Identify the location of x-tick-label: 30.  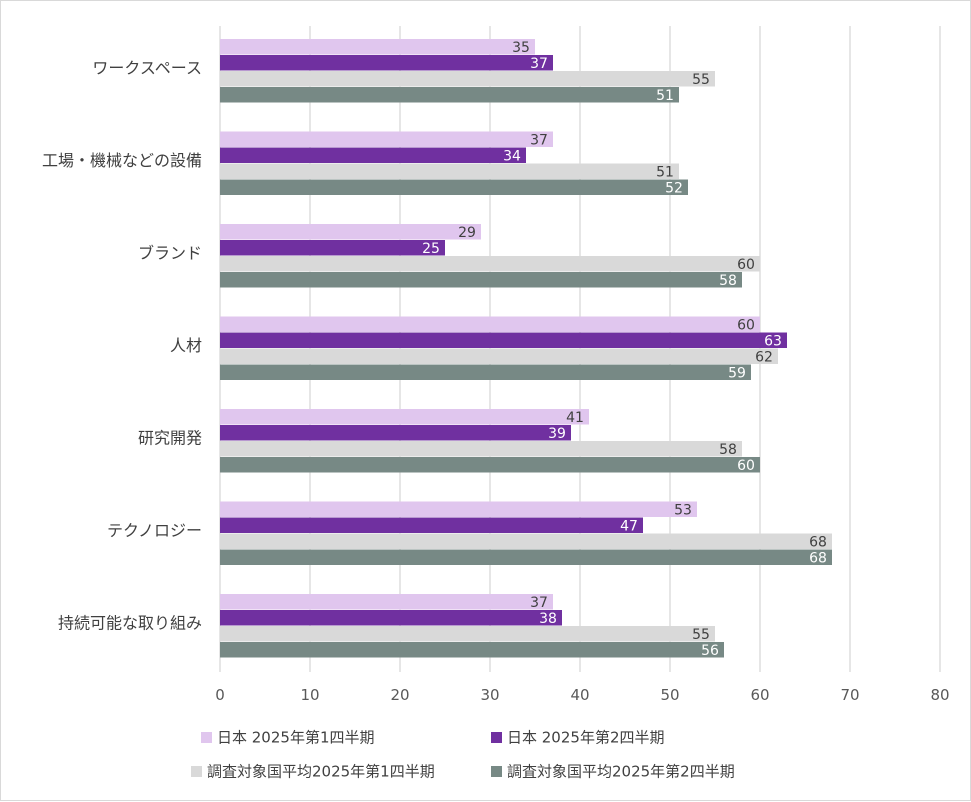
(489, 695).